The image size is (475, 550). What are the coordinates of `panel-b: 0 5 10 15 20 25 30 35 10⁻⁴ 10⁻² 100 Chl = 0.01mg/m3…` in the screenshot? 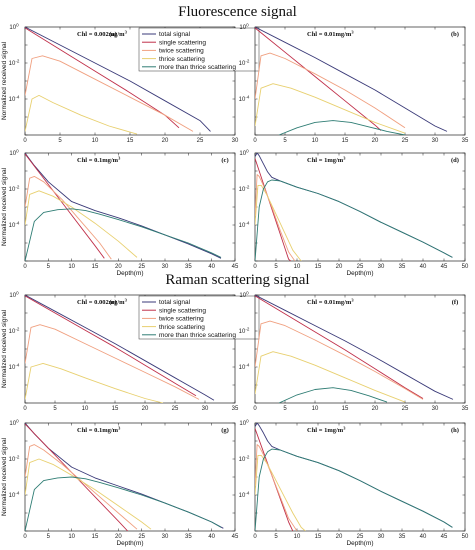 It's located at (354, 84).